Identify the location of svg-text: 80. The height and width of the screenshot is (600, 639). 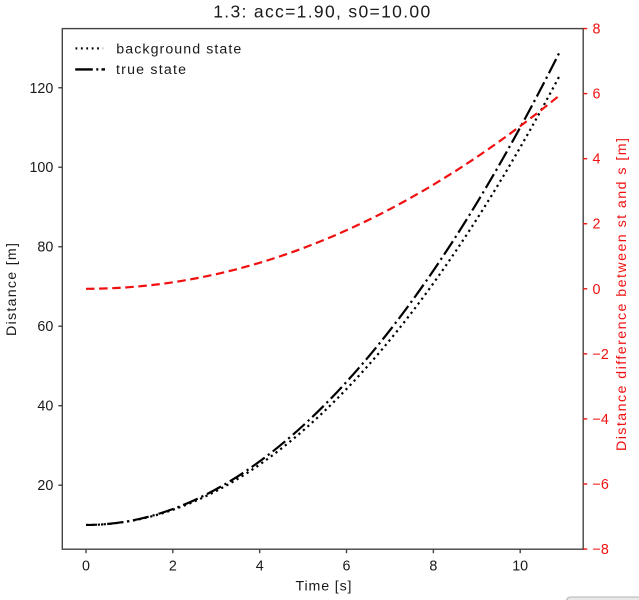
(45, 248).